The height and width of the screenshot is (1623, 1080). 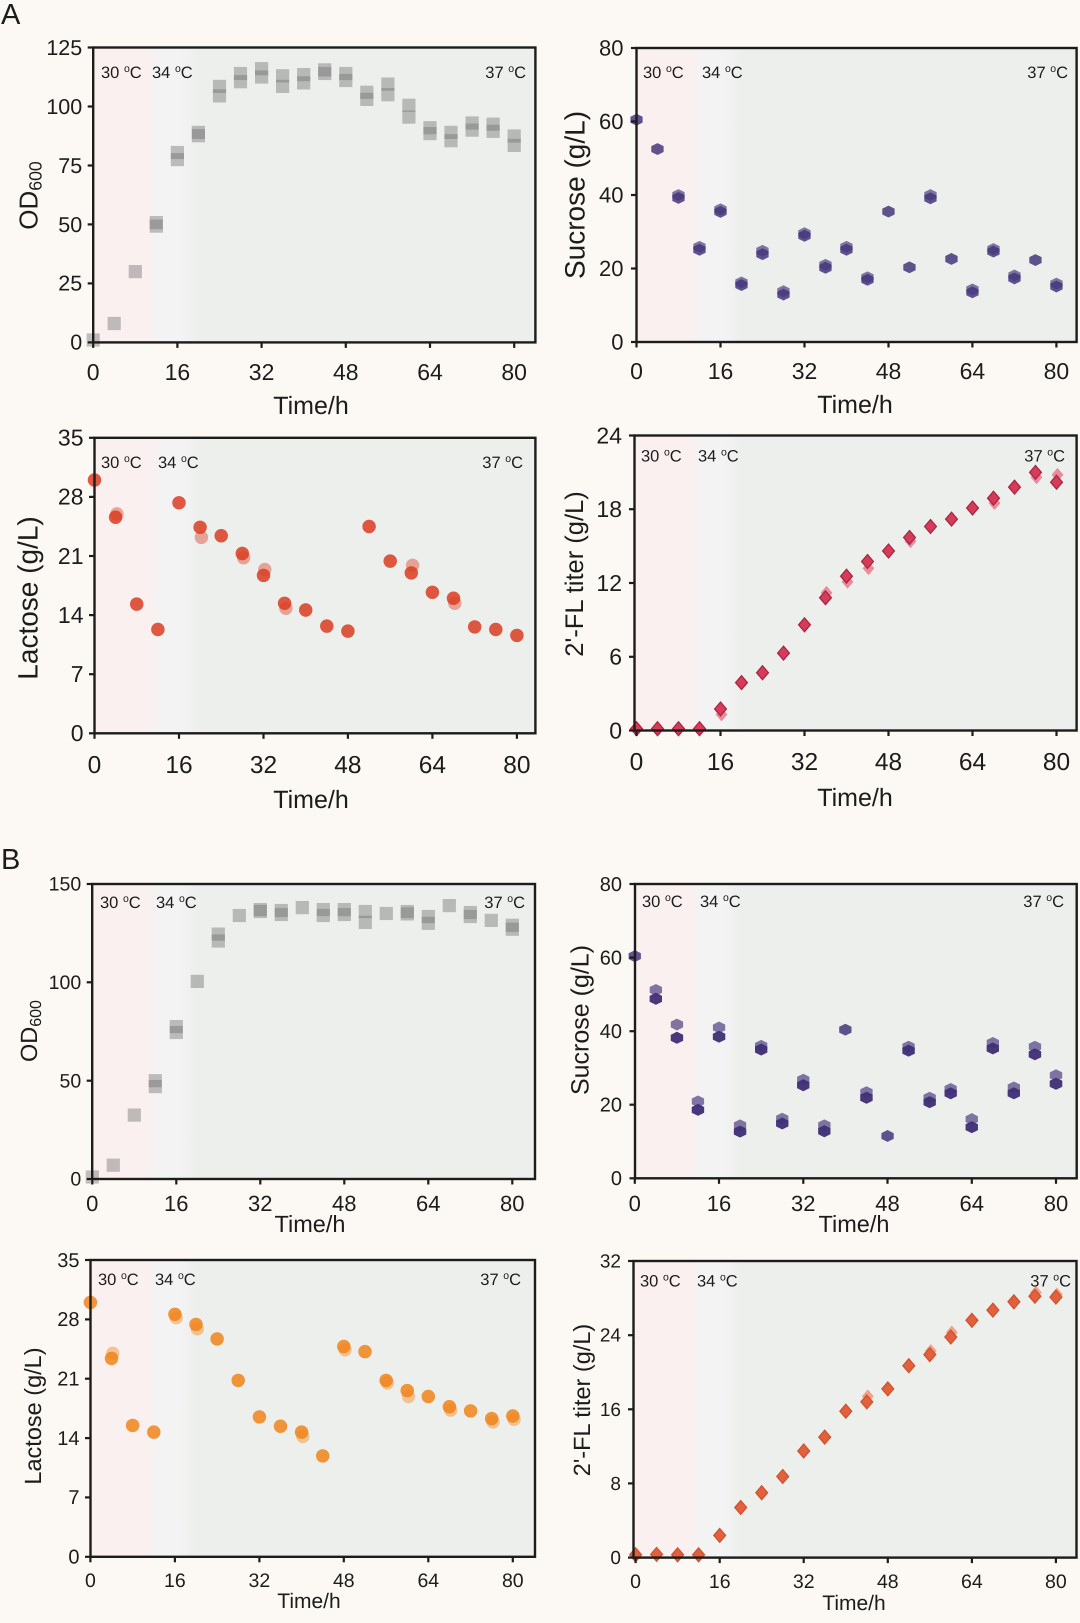 What do you see at coordinates (609, 583) in the screenshot?
I see `svg-text: 12` at bounding box center [609, 583].